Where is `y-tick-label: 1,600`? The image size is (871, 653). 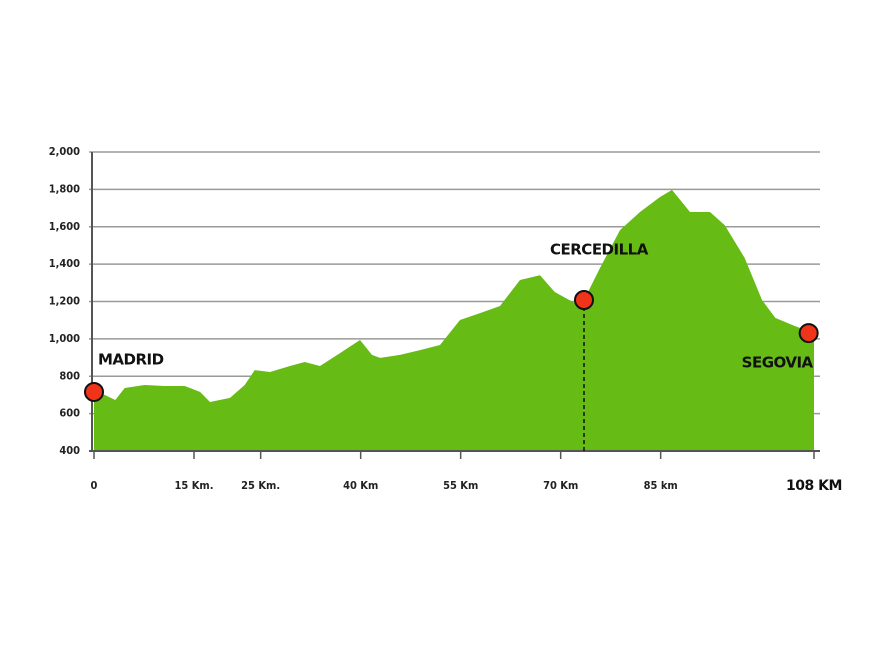
y-tick-label: 1,600 is located at coordinates (64, 226).